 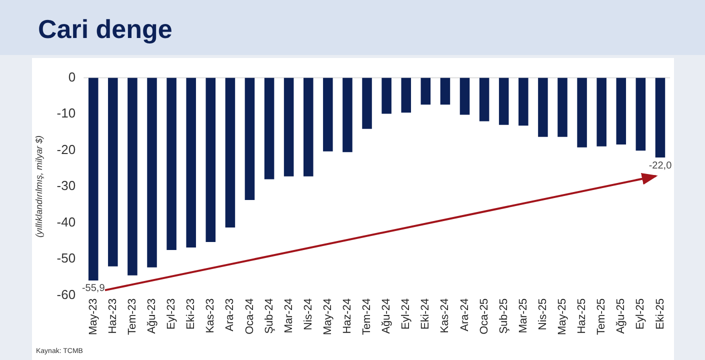 What do you see at coordinates (445, 316) in the screenshot?
I see `x-tick-label: Kas-24` at bounding box center [445, 316].